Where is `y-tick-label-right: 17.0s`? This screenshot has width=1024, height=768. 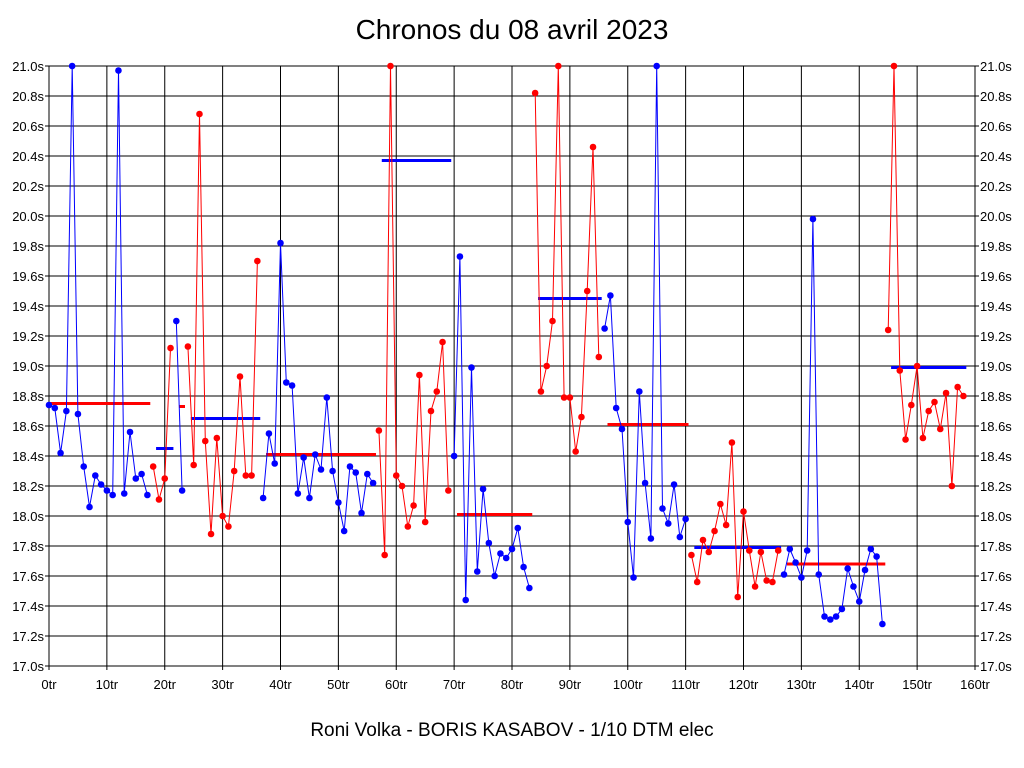 y-tick-label-right: 17.0s is located at coordinates (996, 666).